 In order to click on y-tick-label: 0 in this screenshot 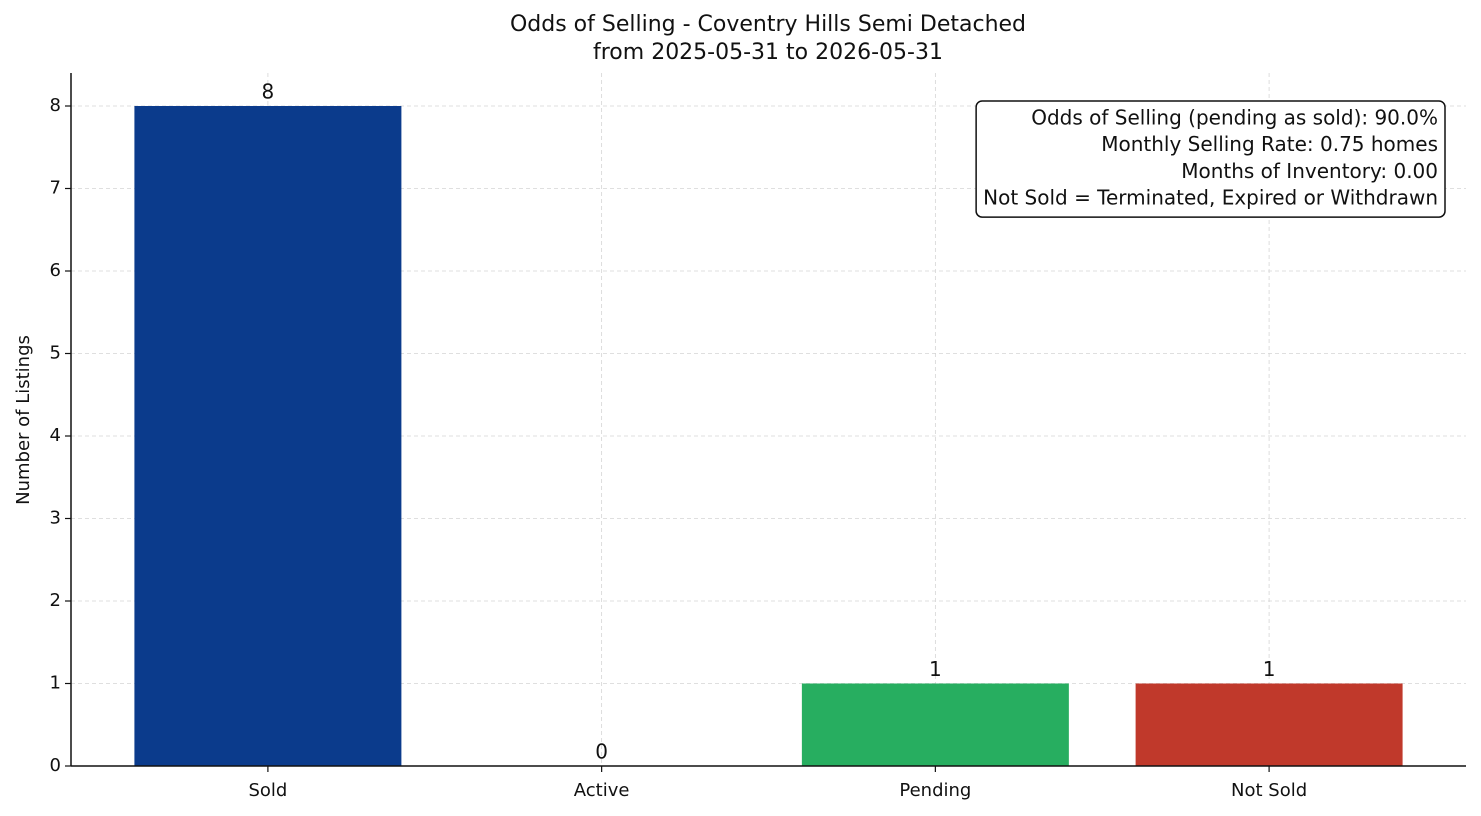, I will do `click(55, 765)`.